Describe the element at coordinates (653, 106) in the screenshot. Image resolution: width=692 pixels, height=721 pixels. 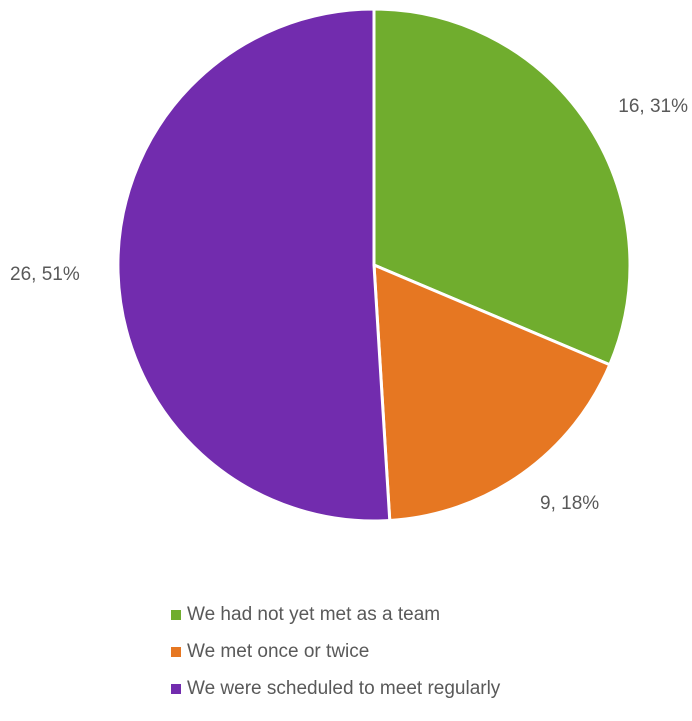
I see `data-label-had-not-met: 16, 31%` at that location.